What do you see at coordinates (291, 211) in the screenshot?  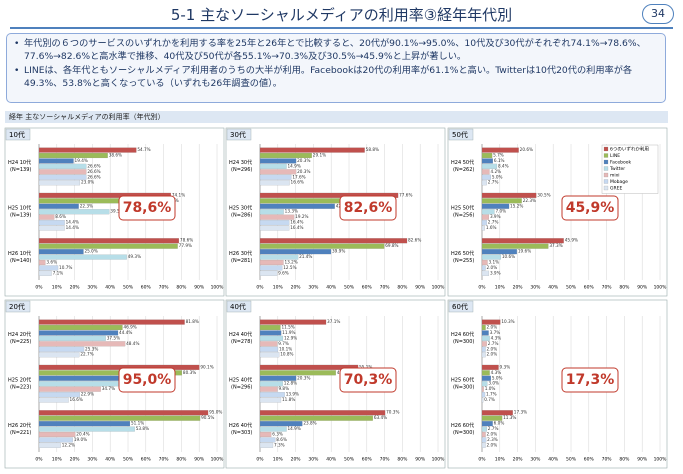 I see `value-label: 13.3%` at bounding box center [291, 211].